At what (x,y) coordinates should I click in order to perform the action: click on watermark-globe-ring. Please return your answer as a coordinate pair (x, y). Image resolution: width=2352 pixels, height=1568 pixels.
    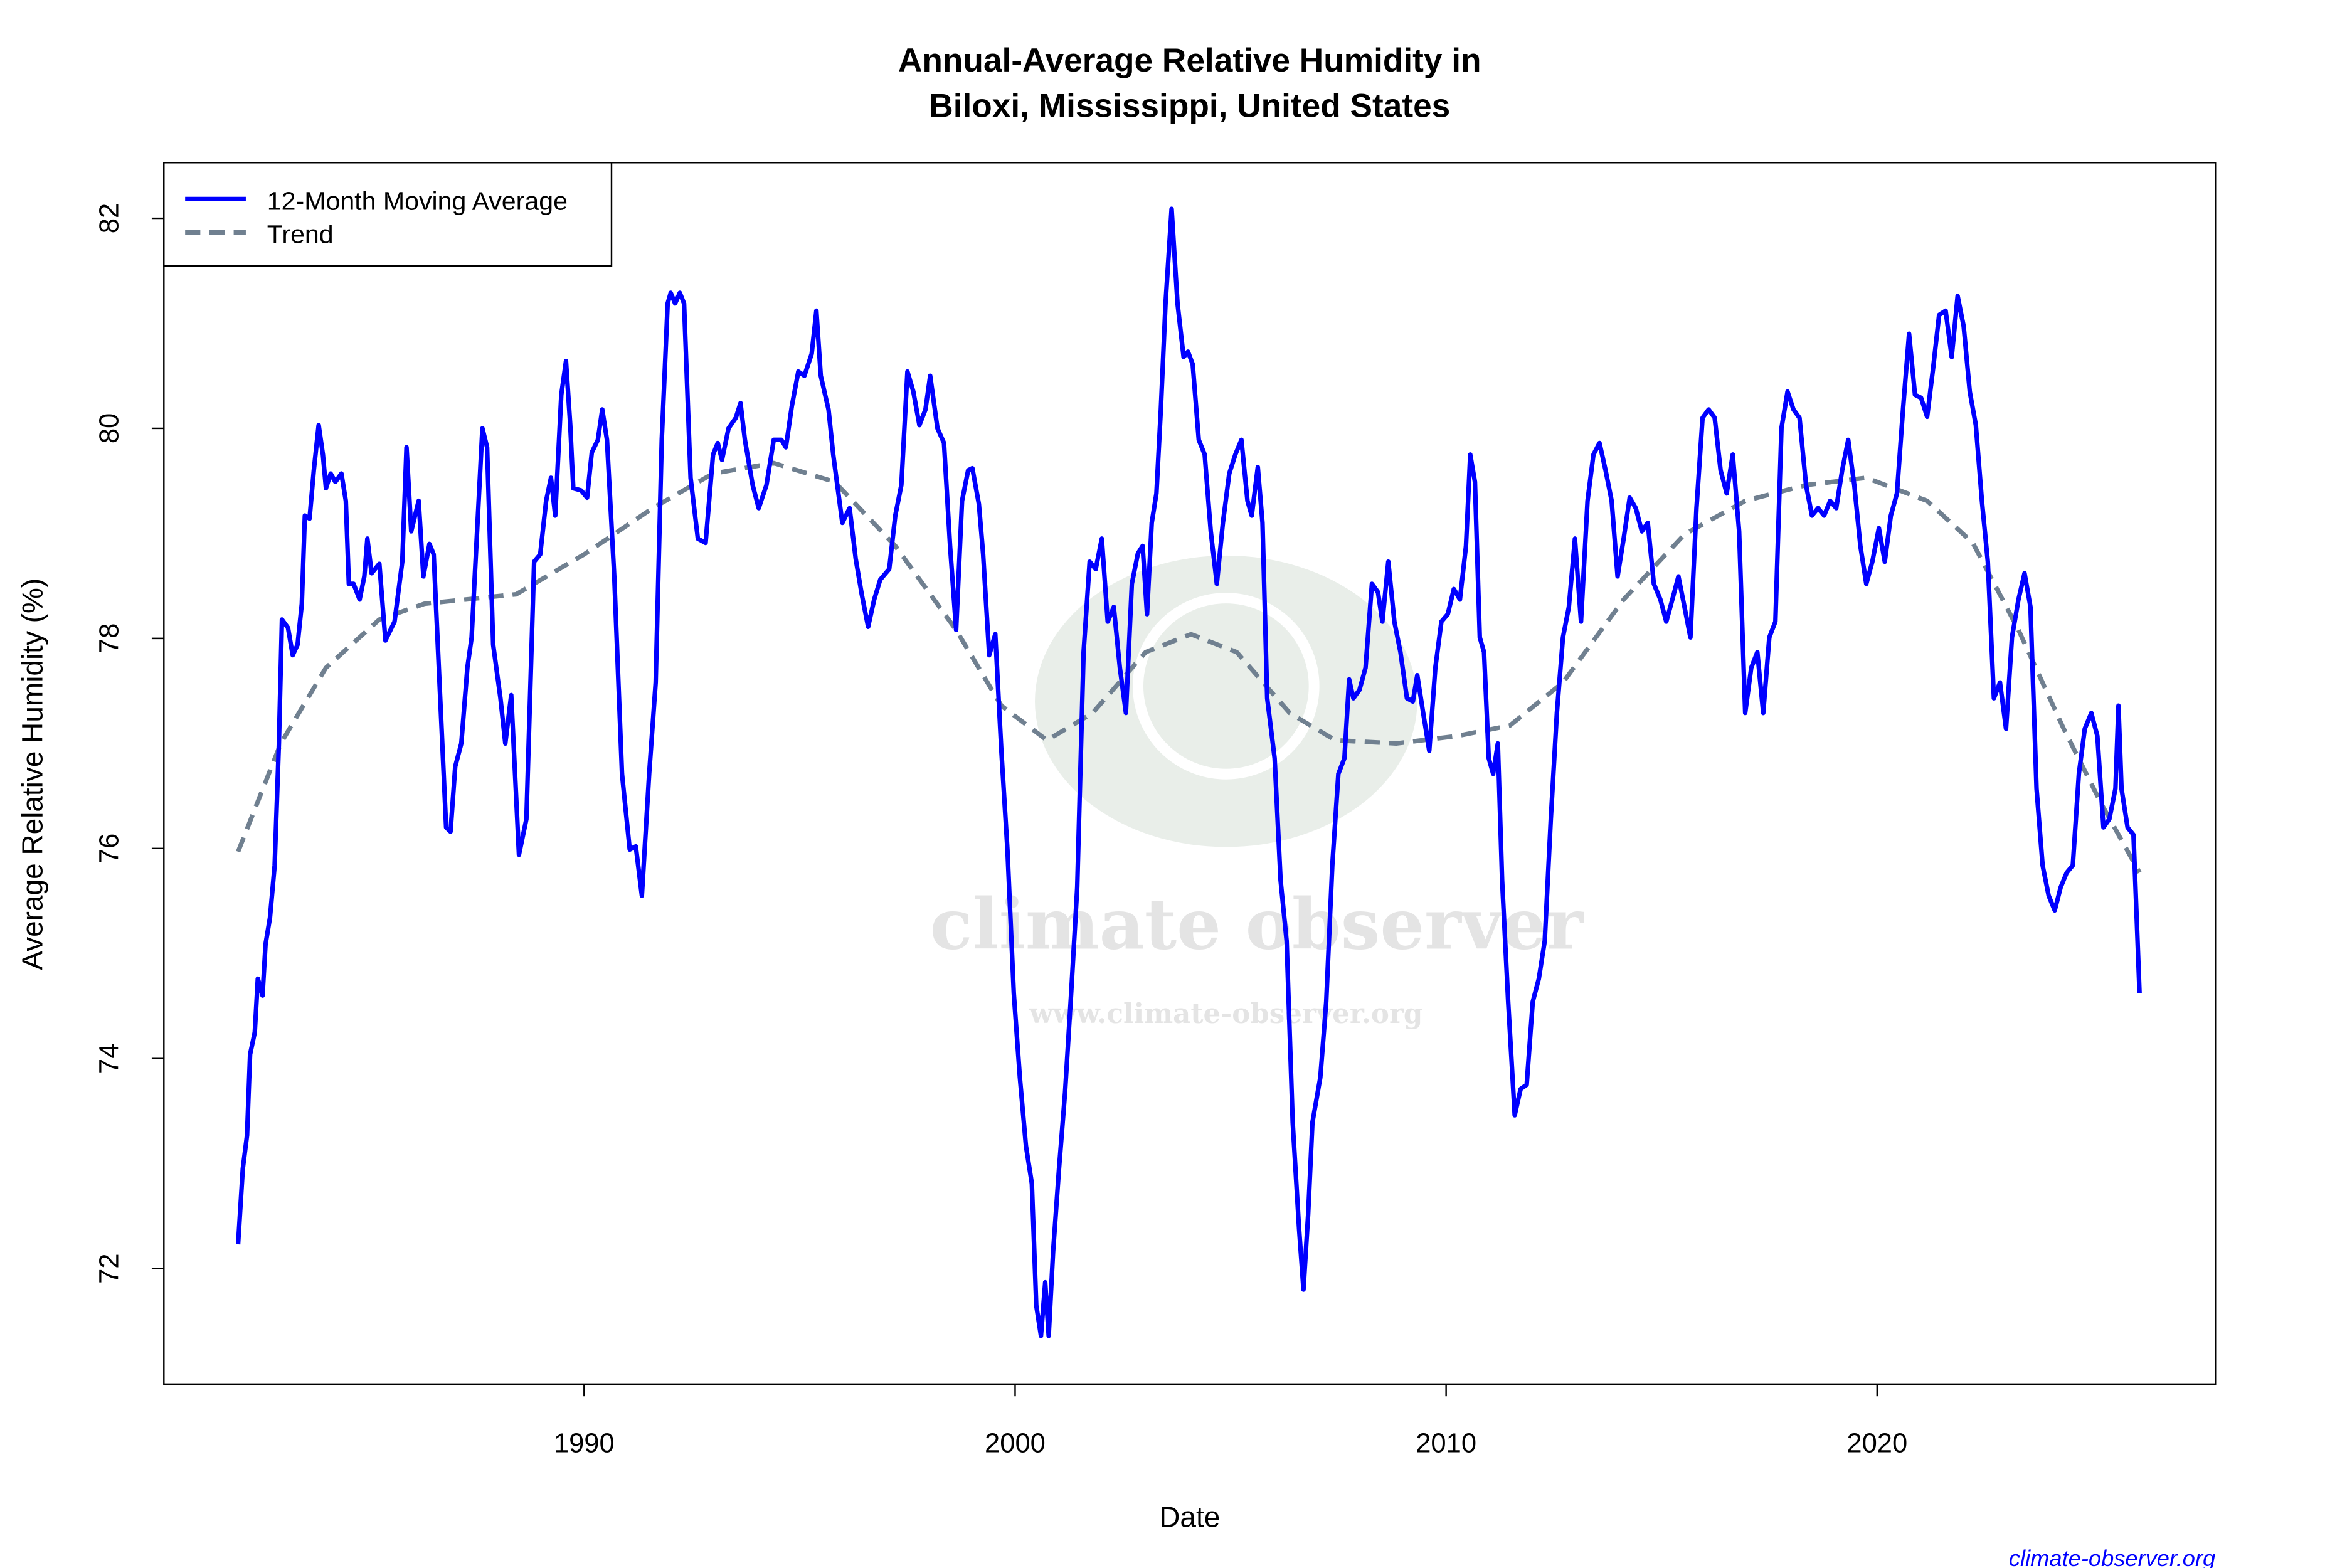
    Looking at the image, I should click on (1226, 686).